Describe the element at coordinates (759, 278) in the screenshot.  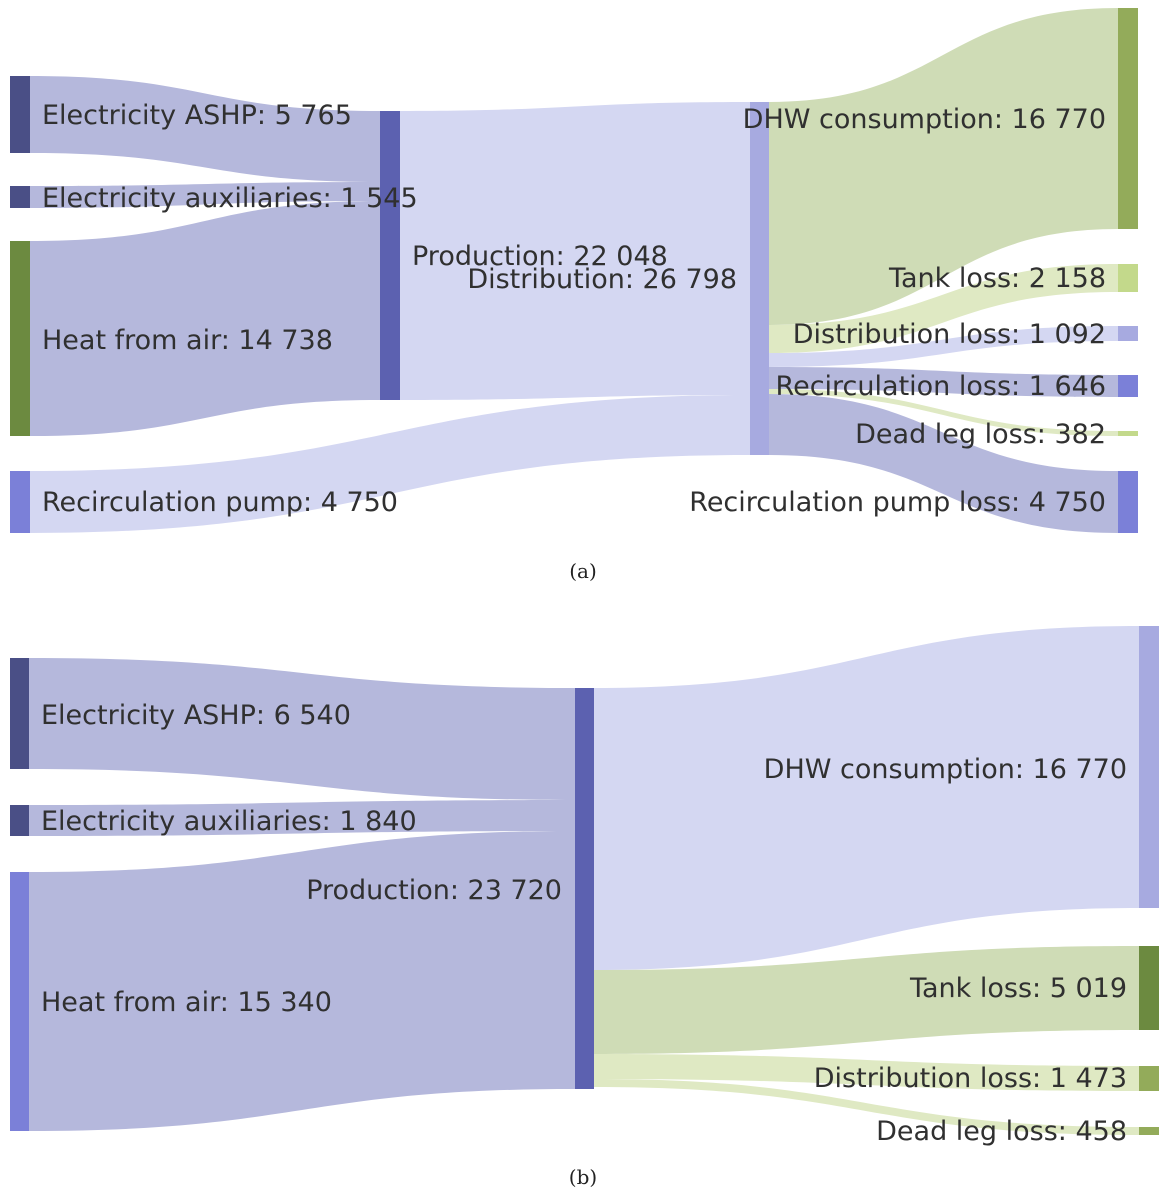
I see `node-a-distribution` at that location.